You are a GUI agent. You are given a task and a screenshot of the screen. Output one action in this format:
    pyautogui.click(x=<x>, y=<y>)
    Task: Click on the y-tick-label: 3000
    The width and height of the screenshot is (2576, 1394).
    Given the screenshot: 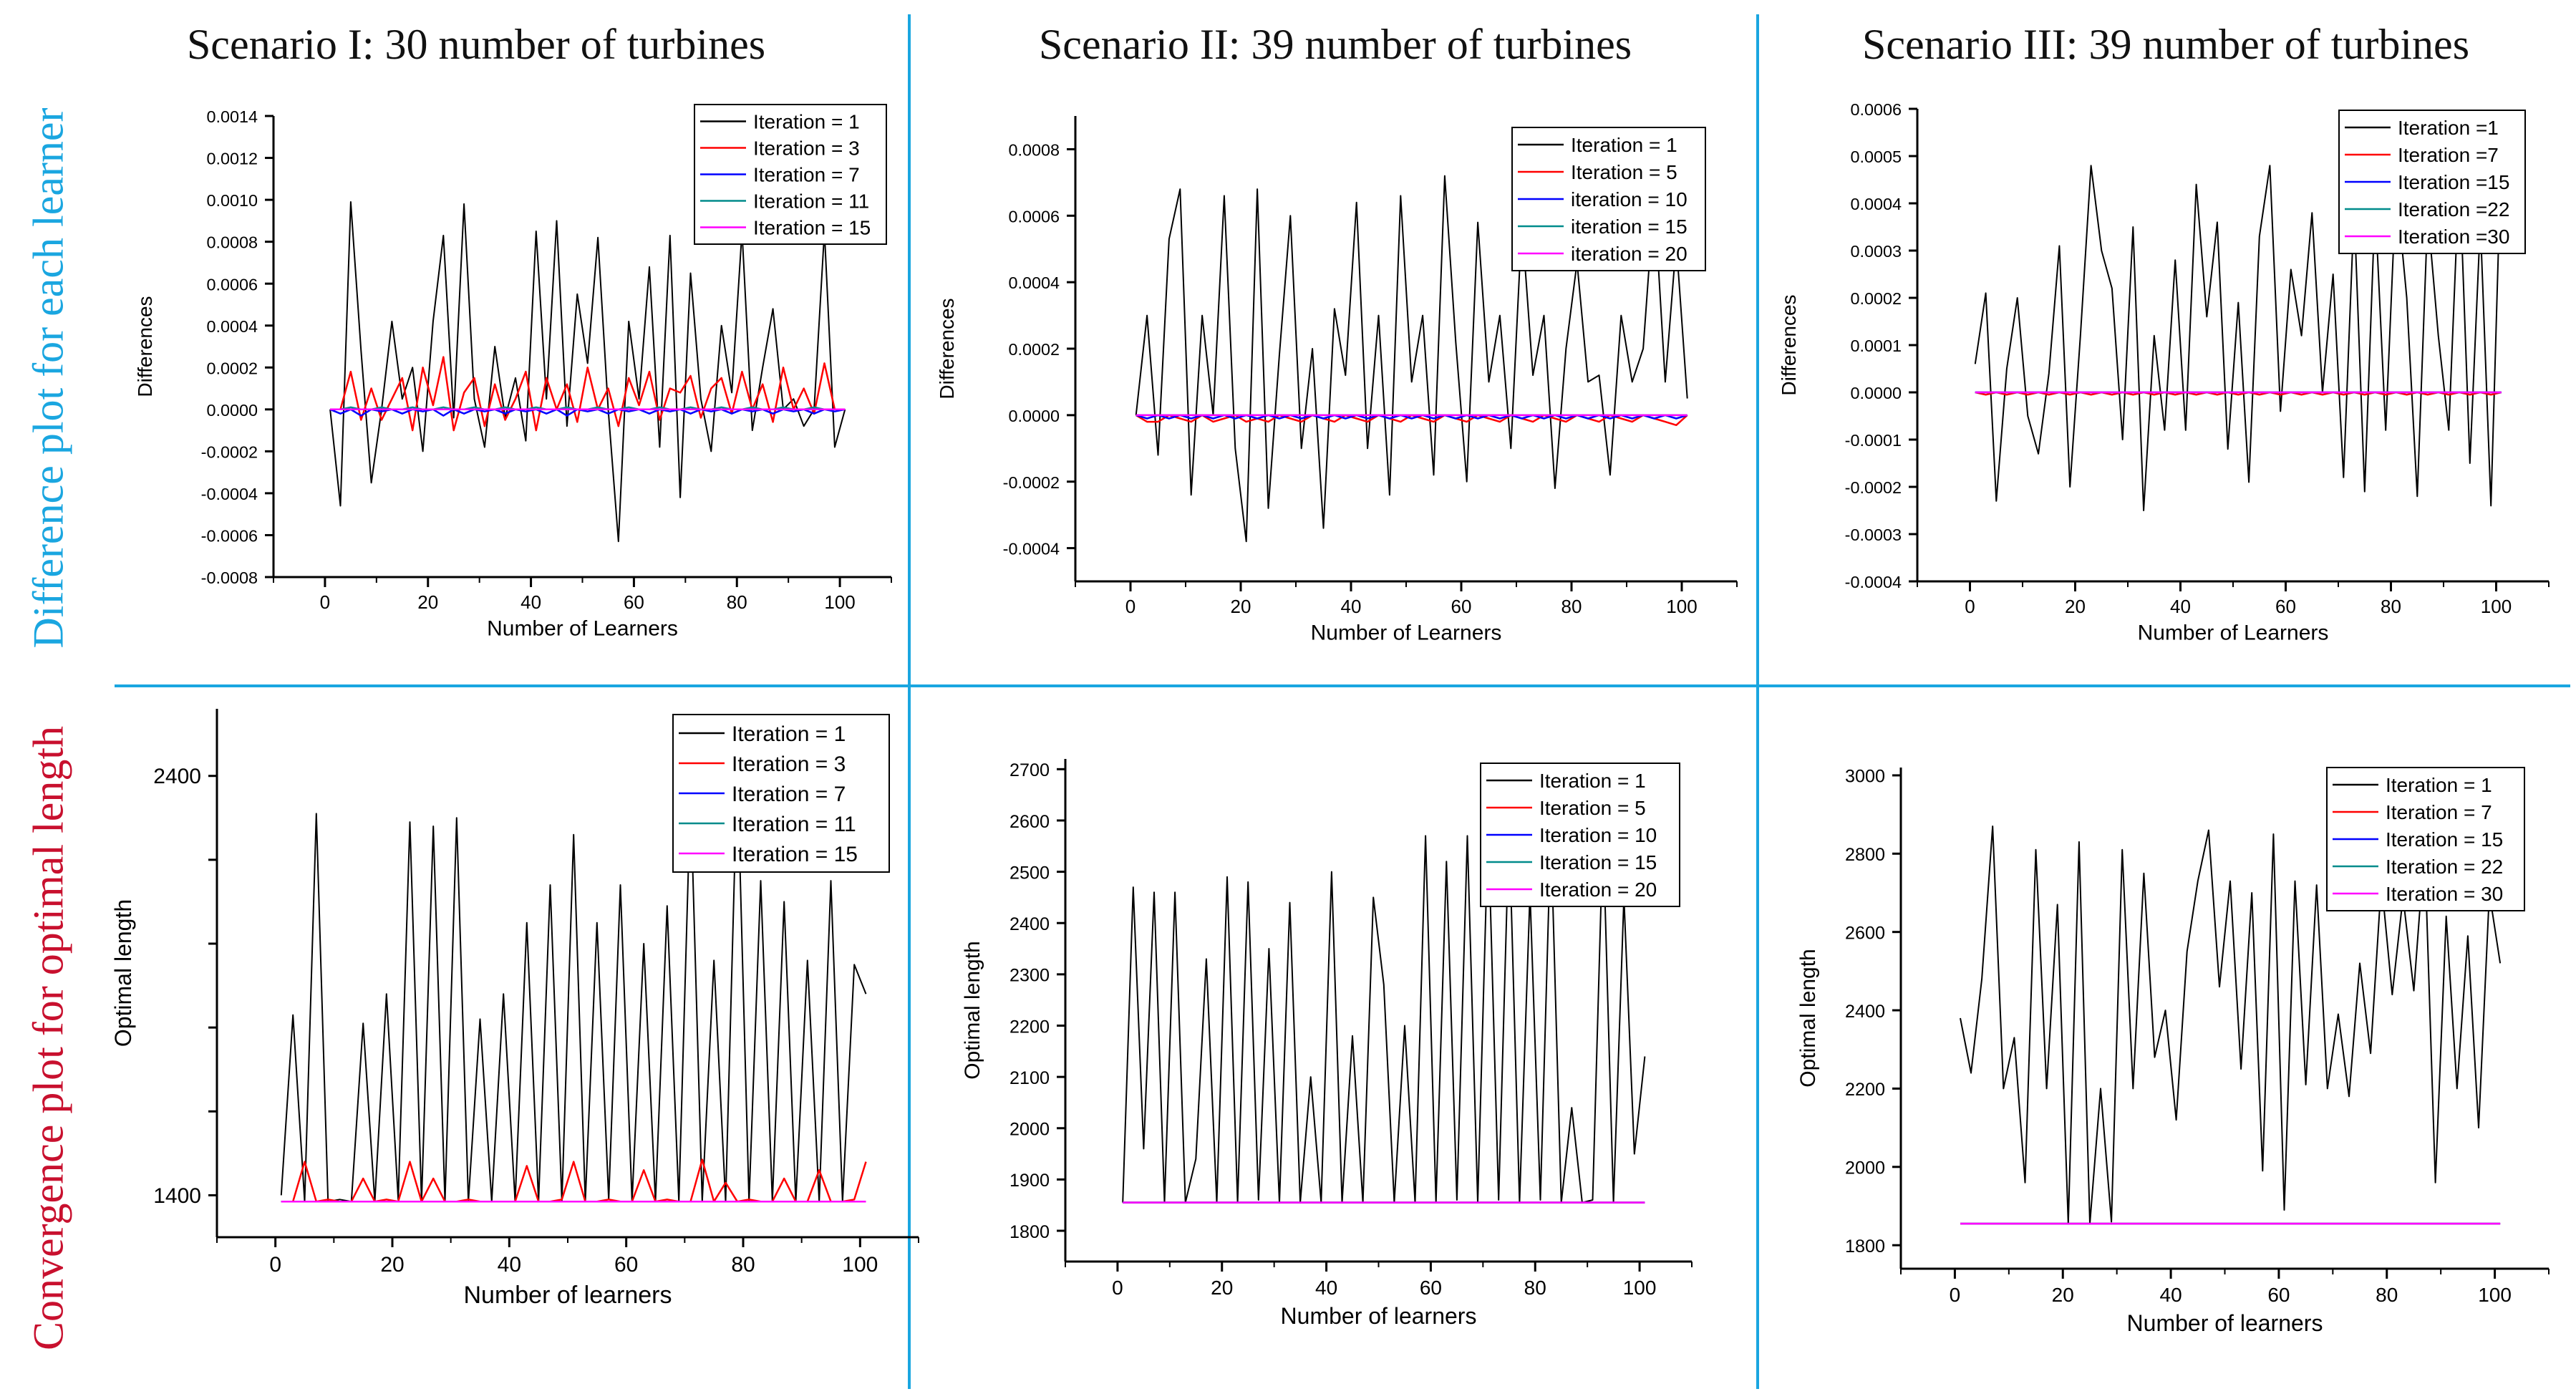 What is the action you would take?
    pyautogui.click(x=1865, y=777)
    